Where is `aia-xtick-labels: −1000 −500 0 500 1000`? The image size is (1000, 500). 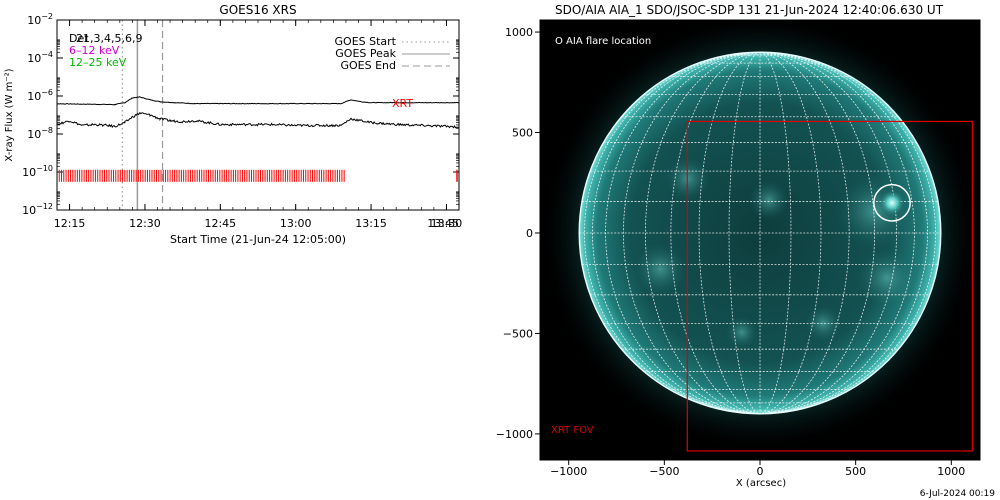 aia-xtick-labels: −1000 −500 0 500 1000 is located at coordinates (757, 469).